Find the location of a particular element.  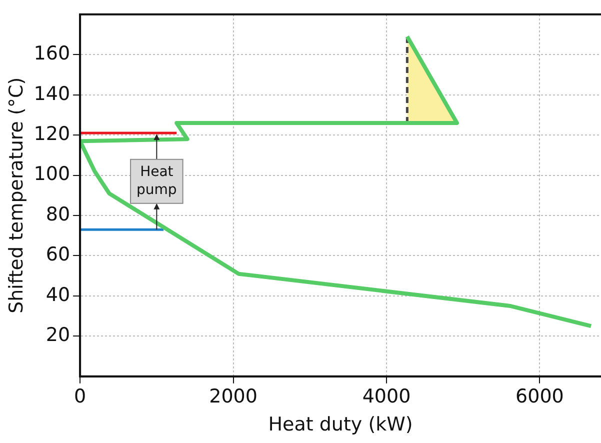

y-tick-label: 100 is located at coordinates (52, 174).